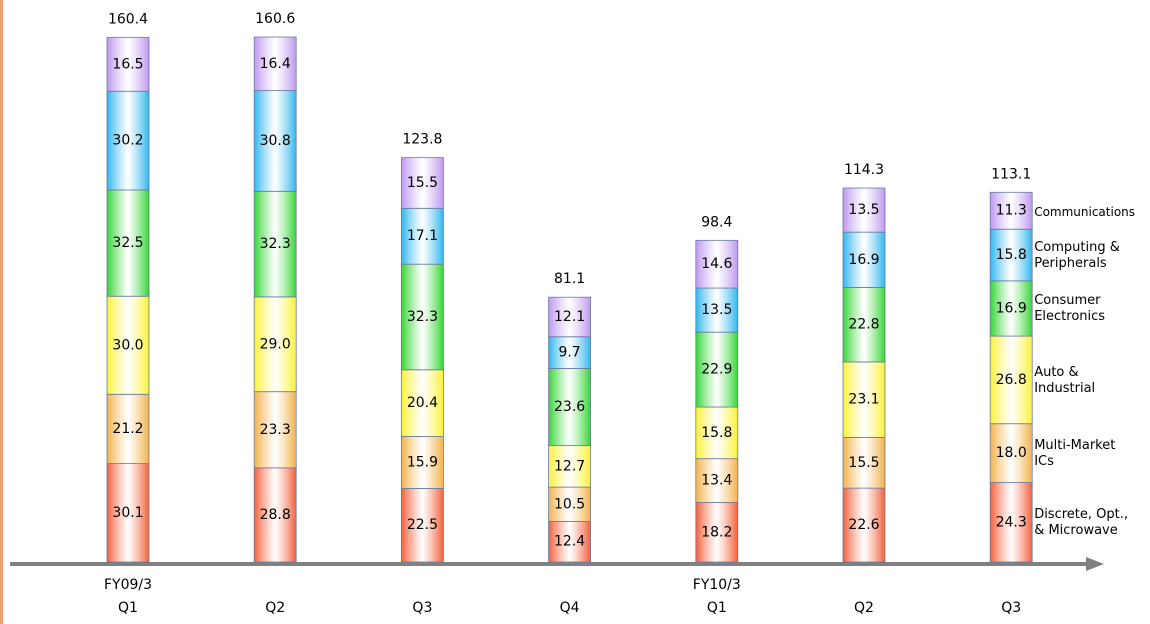 Image resolution: width=1150 pixels, height=624 pixels. I want to click on segment-label: 16.4, so click(275, 64).